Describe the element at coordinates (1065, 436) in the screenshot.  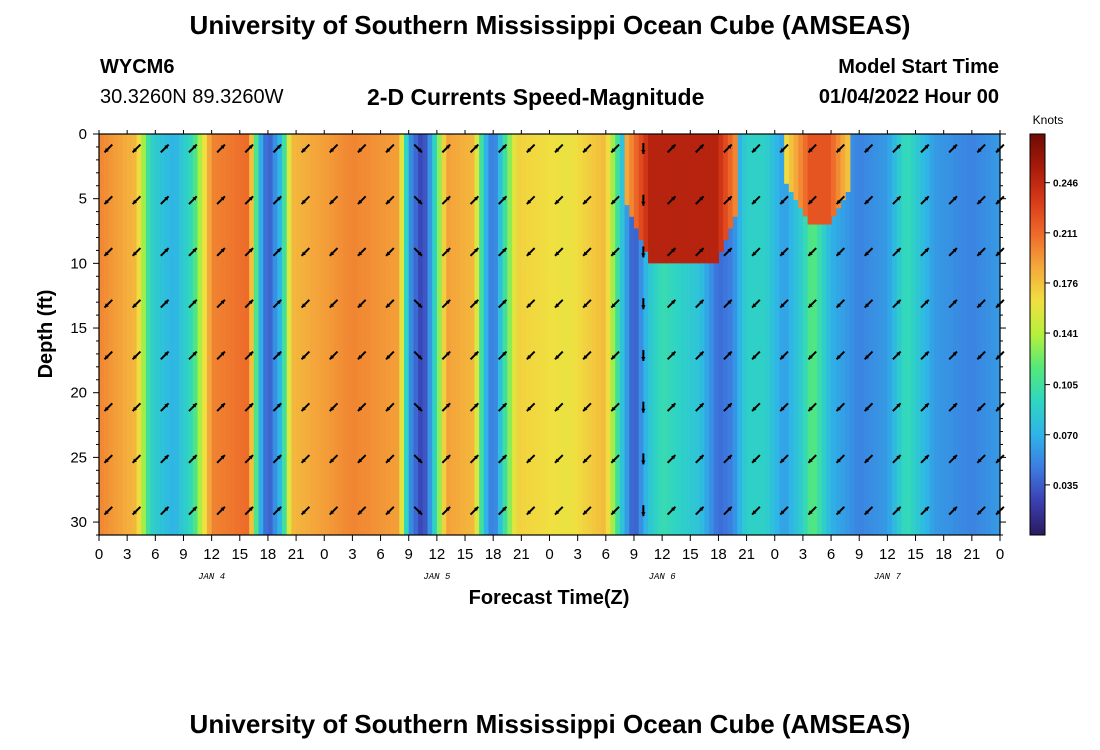
I see `colorbar-tick-label: 0.070` at that location.